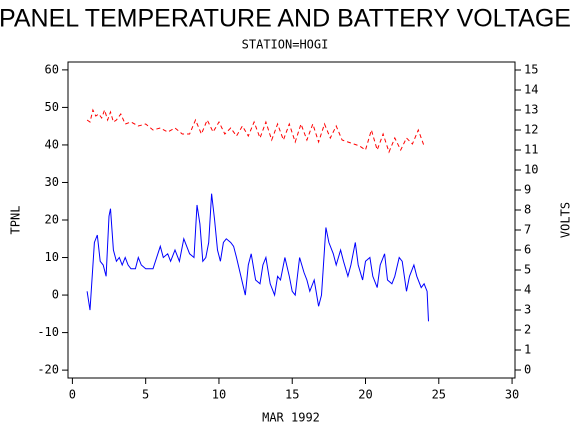 The width and height of the screenshot is (570, 430). Describe the element at coordinates (52, 107) in the screenshot. I see `y-tick-label: 50` at that location.